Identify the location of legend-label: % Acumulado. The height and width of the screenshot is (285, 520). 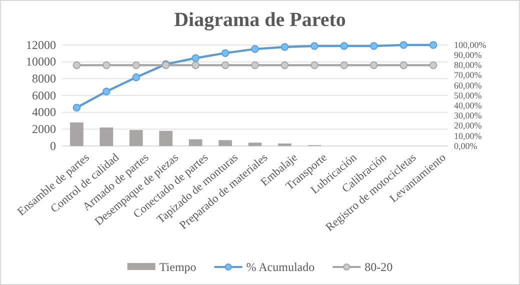
(280, 267).